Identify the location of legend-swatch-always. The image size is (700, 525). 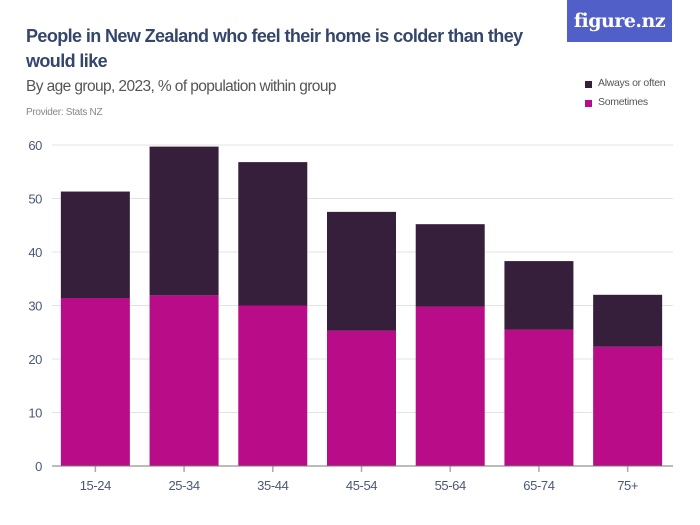
(588, 84).